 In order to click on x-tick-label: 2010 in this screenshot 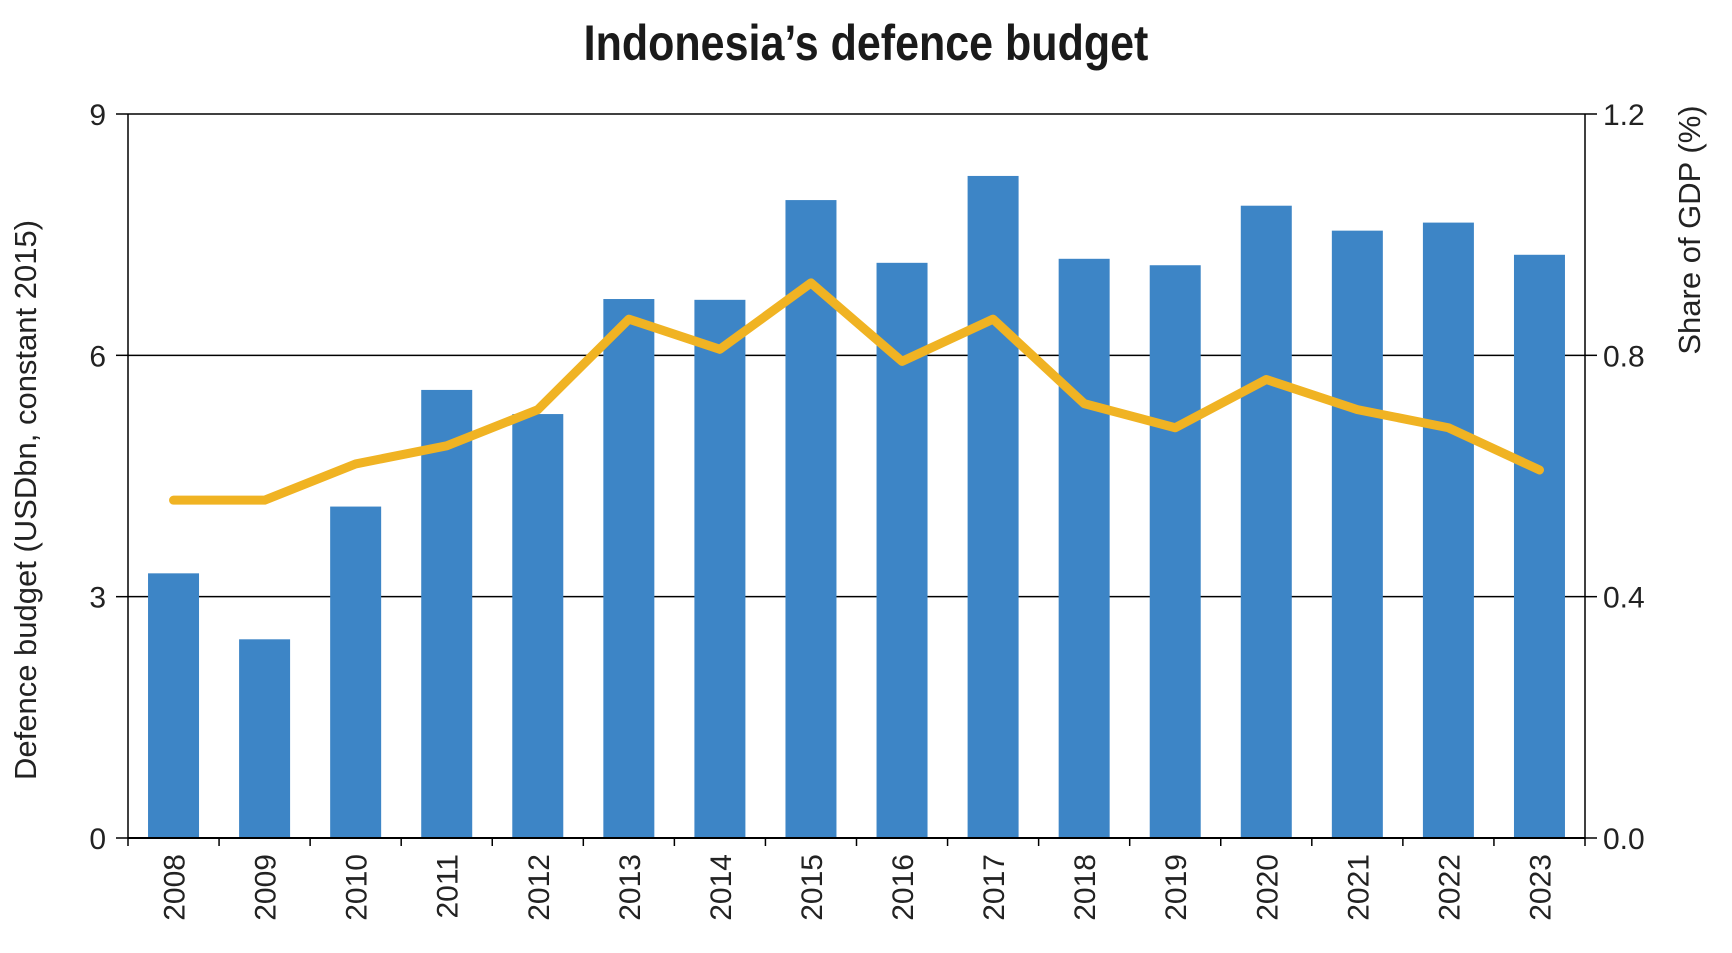, I will do `click(357, 887)`.